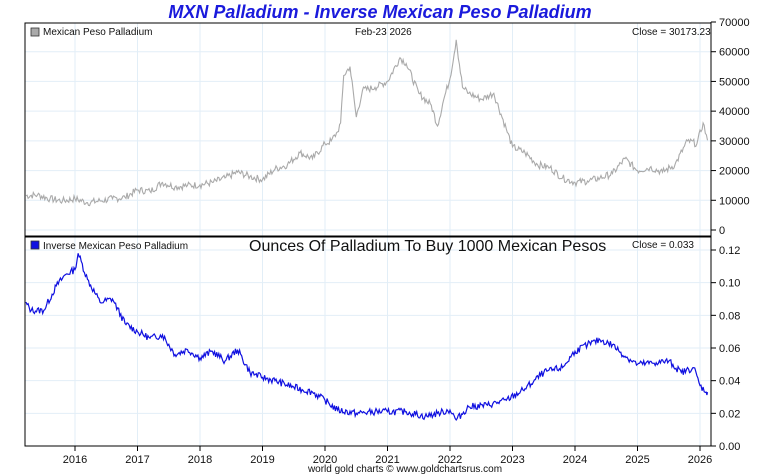 This screenshot has width=760, height=475. Describe the element at coordinates (262, 460) in the screenshot. I see `x-tick-label: 2019` at that location.